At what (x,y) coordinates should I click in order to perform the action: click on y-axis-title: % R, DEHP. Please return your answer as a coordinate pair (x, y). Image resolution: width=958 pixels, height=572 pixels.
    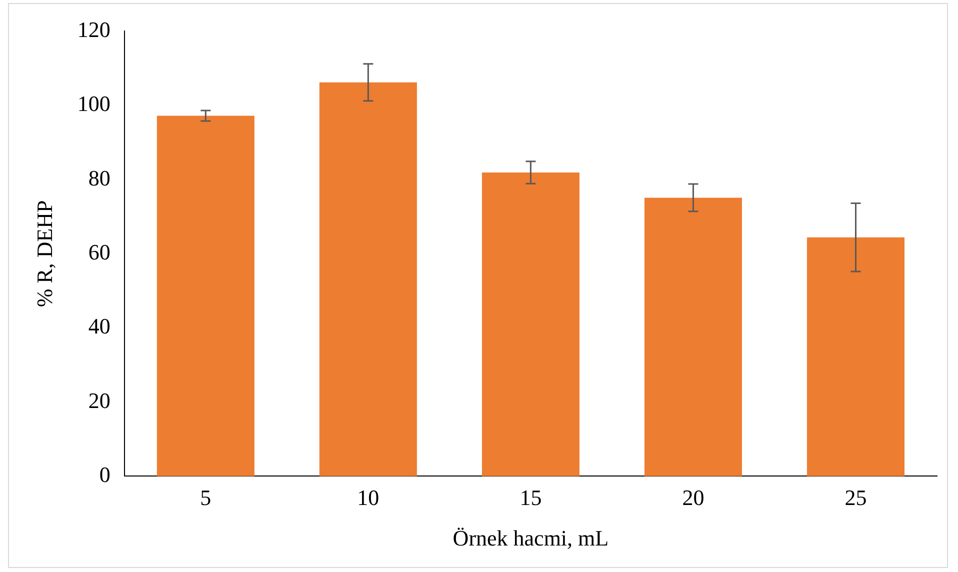
    Looking at the image, I should click on (44, 254).